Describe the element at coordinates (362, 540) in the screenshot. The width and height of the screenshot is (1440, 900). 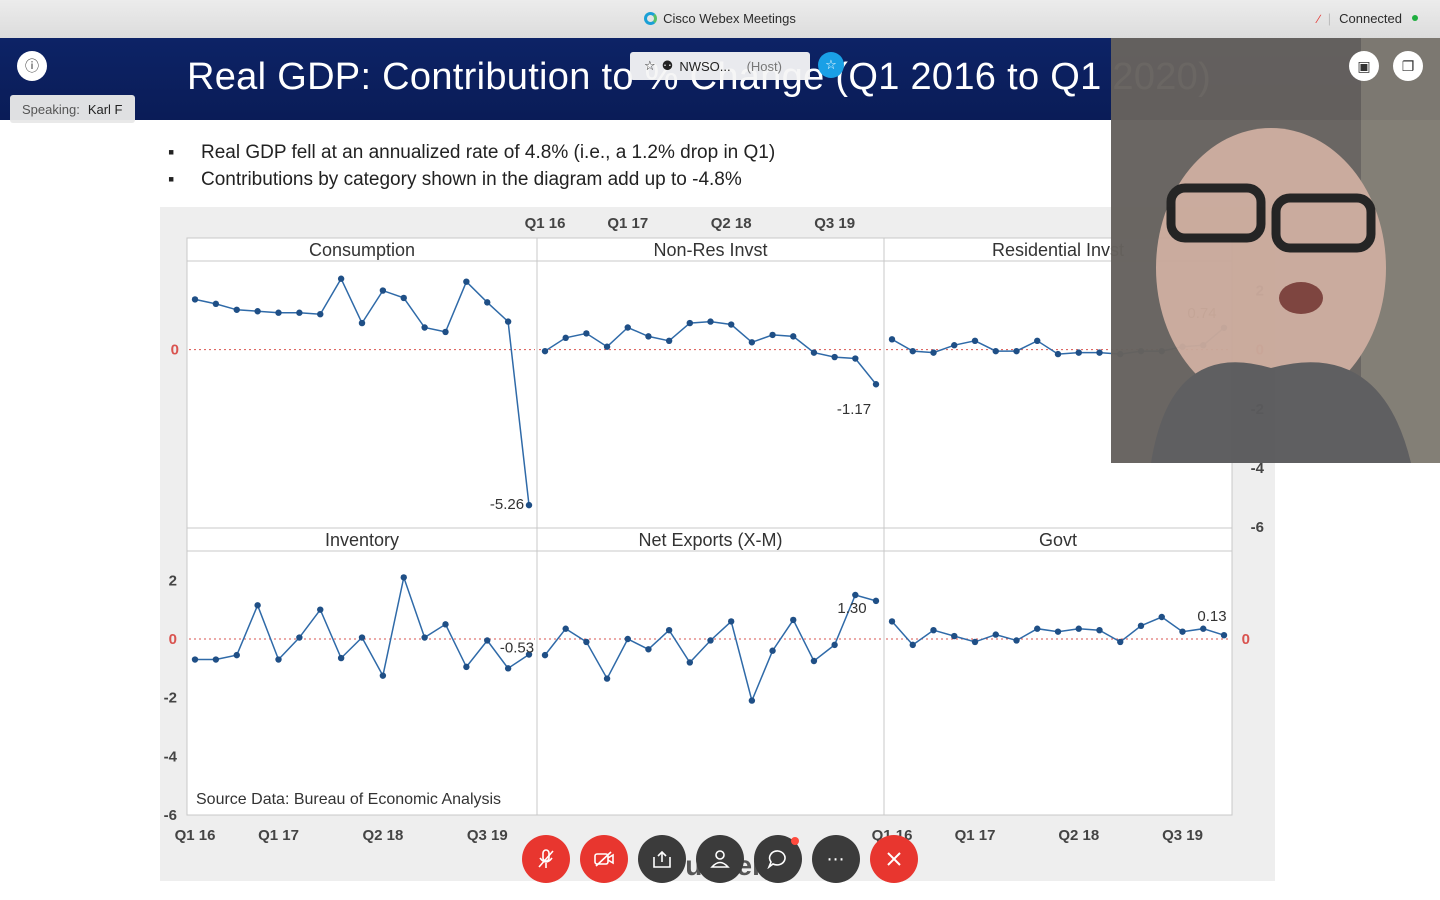
I see `panel-title: Inventory` at that location.